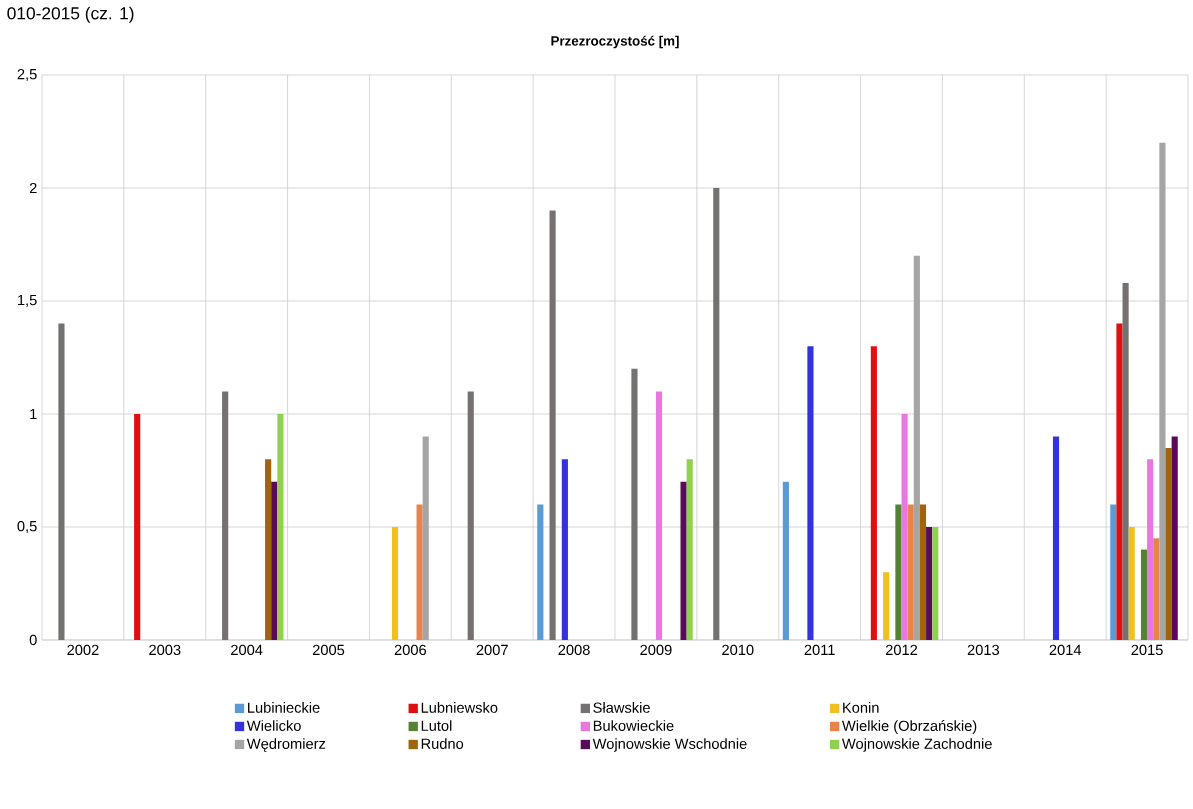 This screenshot has height=809, width=1193. What do you see at coordinates (33, 414) in the screenshot?
I see `y-tick-label: 1` at bounding box center [33, 414].